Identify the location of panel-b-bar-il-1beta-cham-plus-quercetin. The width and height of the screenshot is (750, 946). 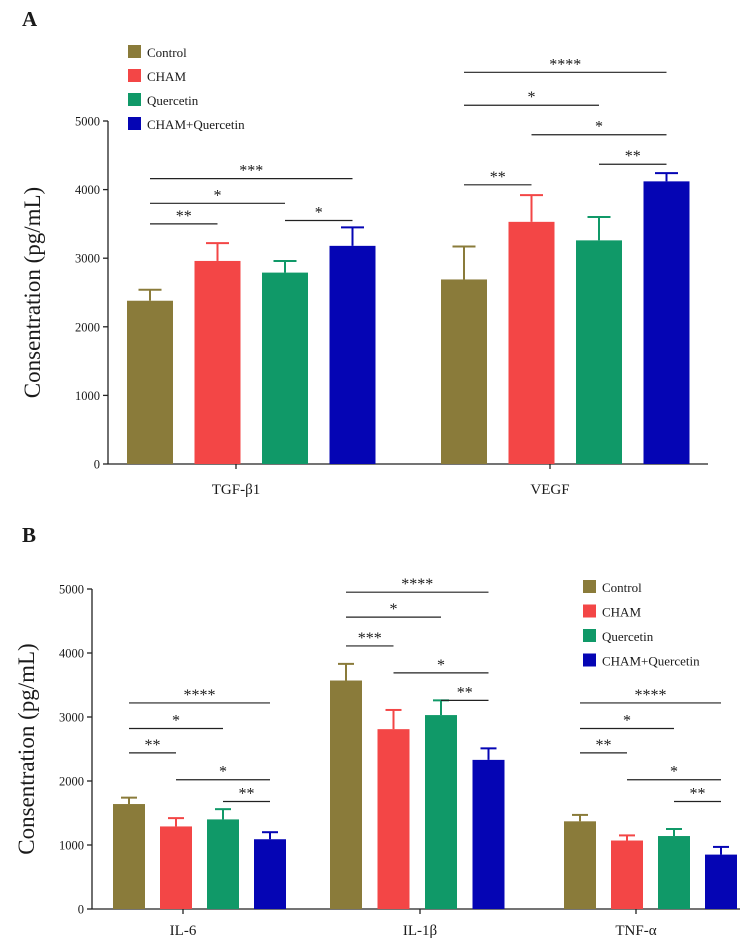
(488, 834).